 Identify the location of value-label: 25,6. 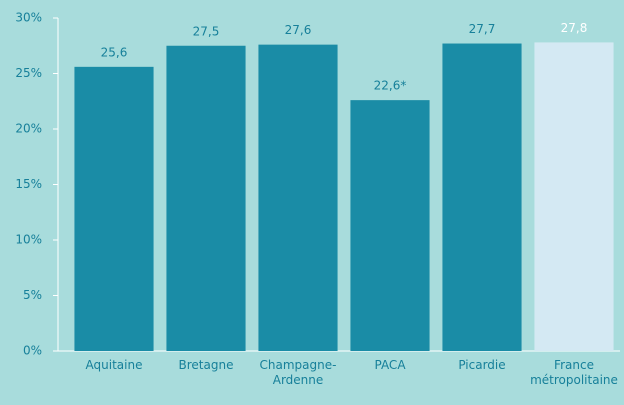
(114, 52).